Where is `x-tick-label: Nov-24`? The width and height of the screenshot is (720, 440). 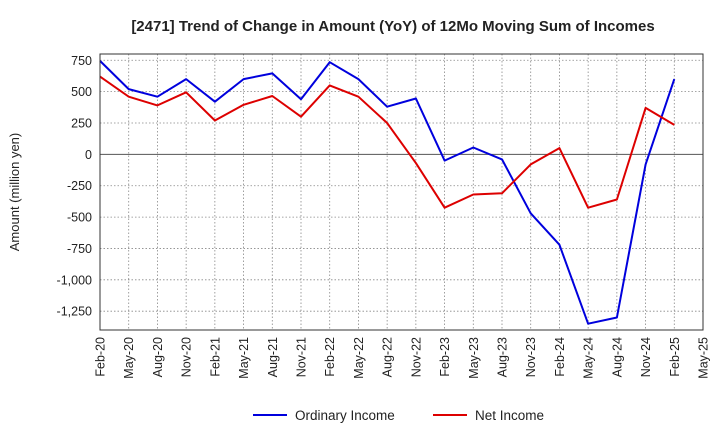 x-tick-label: Nov-24 is located at coordinates (646, 357).